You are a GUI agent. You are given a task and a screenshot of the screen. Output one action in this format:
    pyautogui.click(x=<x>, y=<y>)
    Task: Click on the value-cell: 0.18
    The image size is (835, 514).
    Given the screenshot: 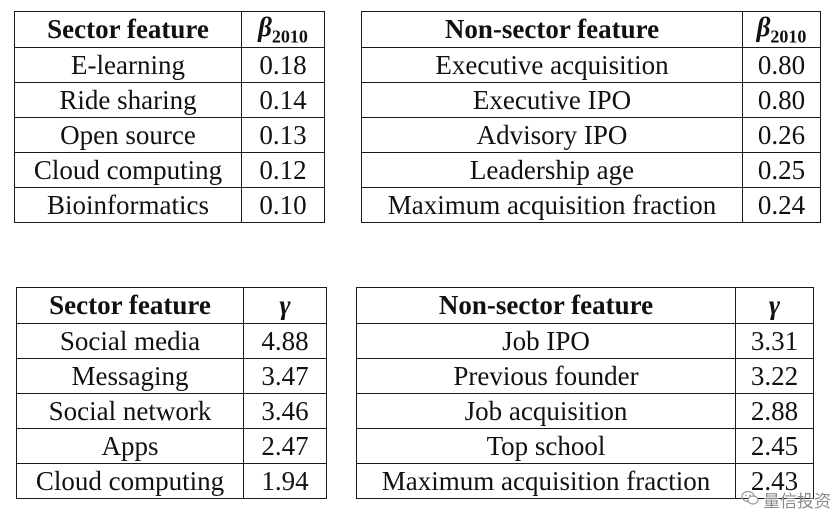 What is the action you would take?
    pyautogui.click(x=283, y=65)
    